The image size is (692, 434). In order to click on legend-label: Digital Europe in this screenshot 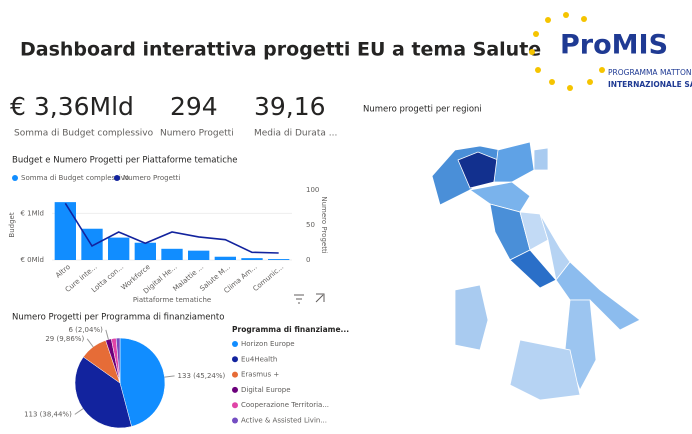, I will do `click(266, 390)`.